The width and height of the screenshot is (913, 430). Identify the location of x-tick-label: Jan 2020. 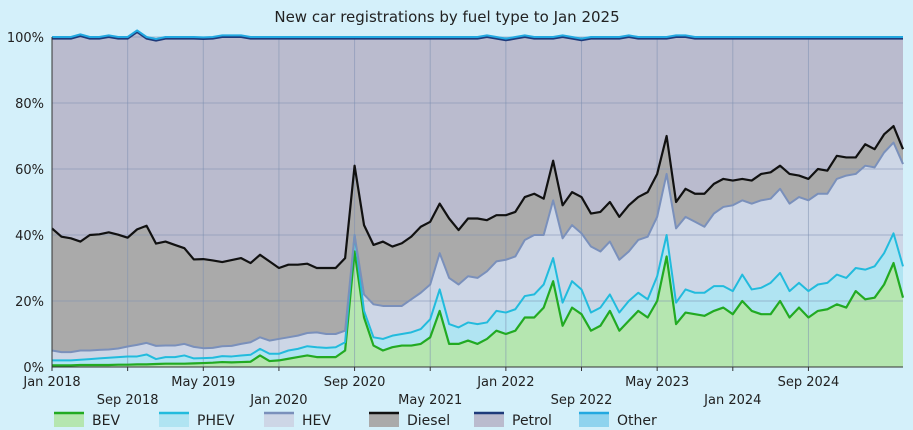
(278, 400).